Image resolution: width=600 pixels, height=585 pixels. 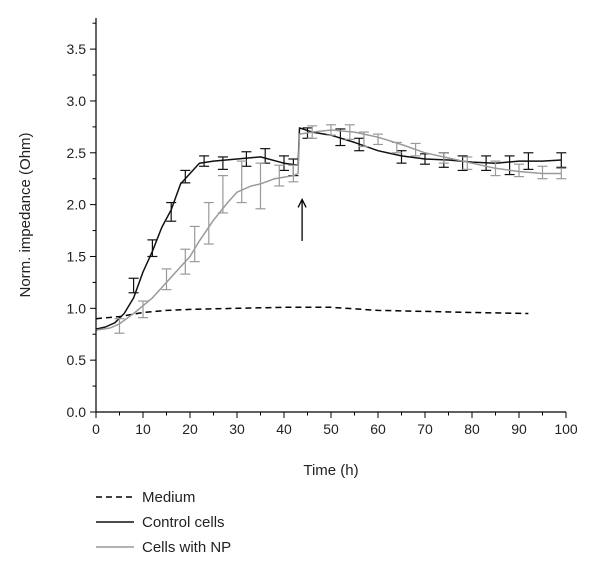 What do you see at coordinates (330, 470) in the screenshot?
I see `x-axis-title: Time (h)` at bounding box center [330, 470].